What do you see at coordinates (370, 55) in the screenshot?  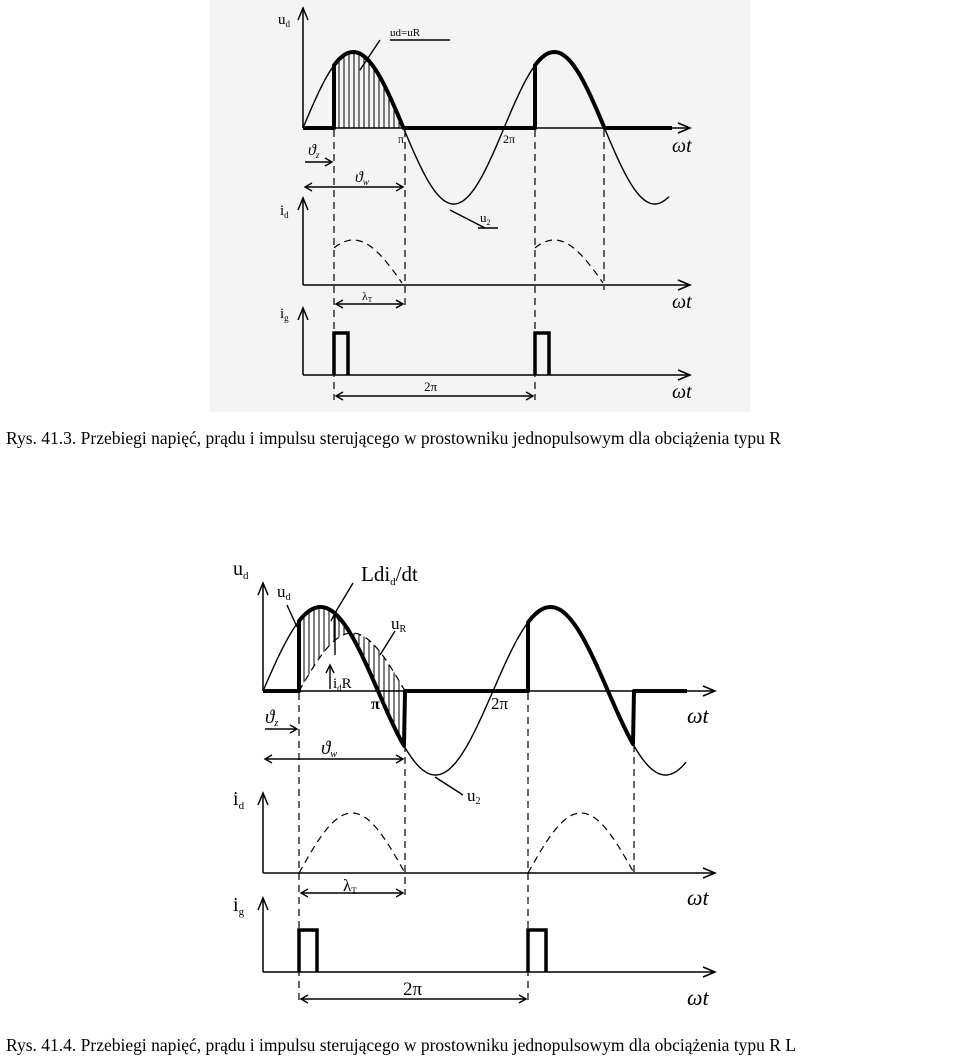 I see `ud-eq-ur-leader` at bounding box center [370, 55].